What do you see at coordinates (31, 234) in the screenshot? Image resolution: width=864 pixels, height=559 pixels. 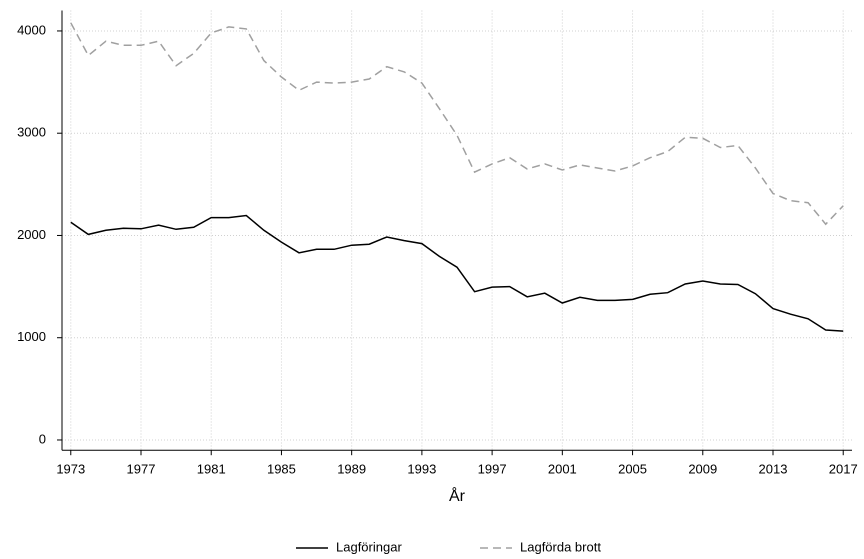 I see `y-tick-label: 2000` at bounding box center [31, 234].